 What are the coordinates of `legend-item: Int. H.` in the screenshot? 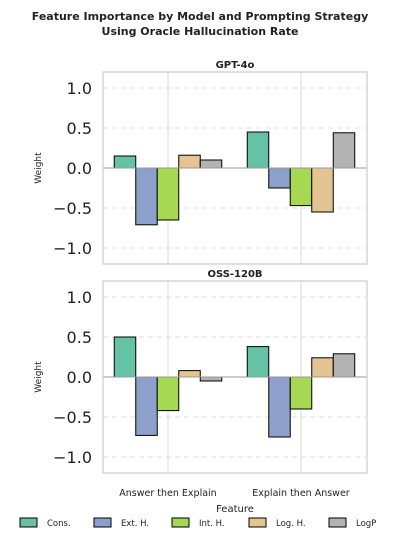 It's located at (198, 523).